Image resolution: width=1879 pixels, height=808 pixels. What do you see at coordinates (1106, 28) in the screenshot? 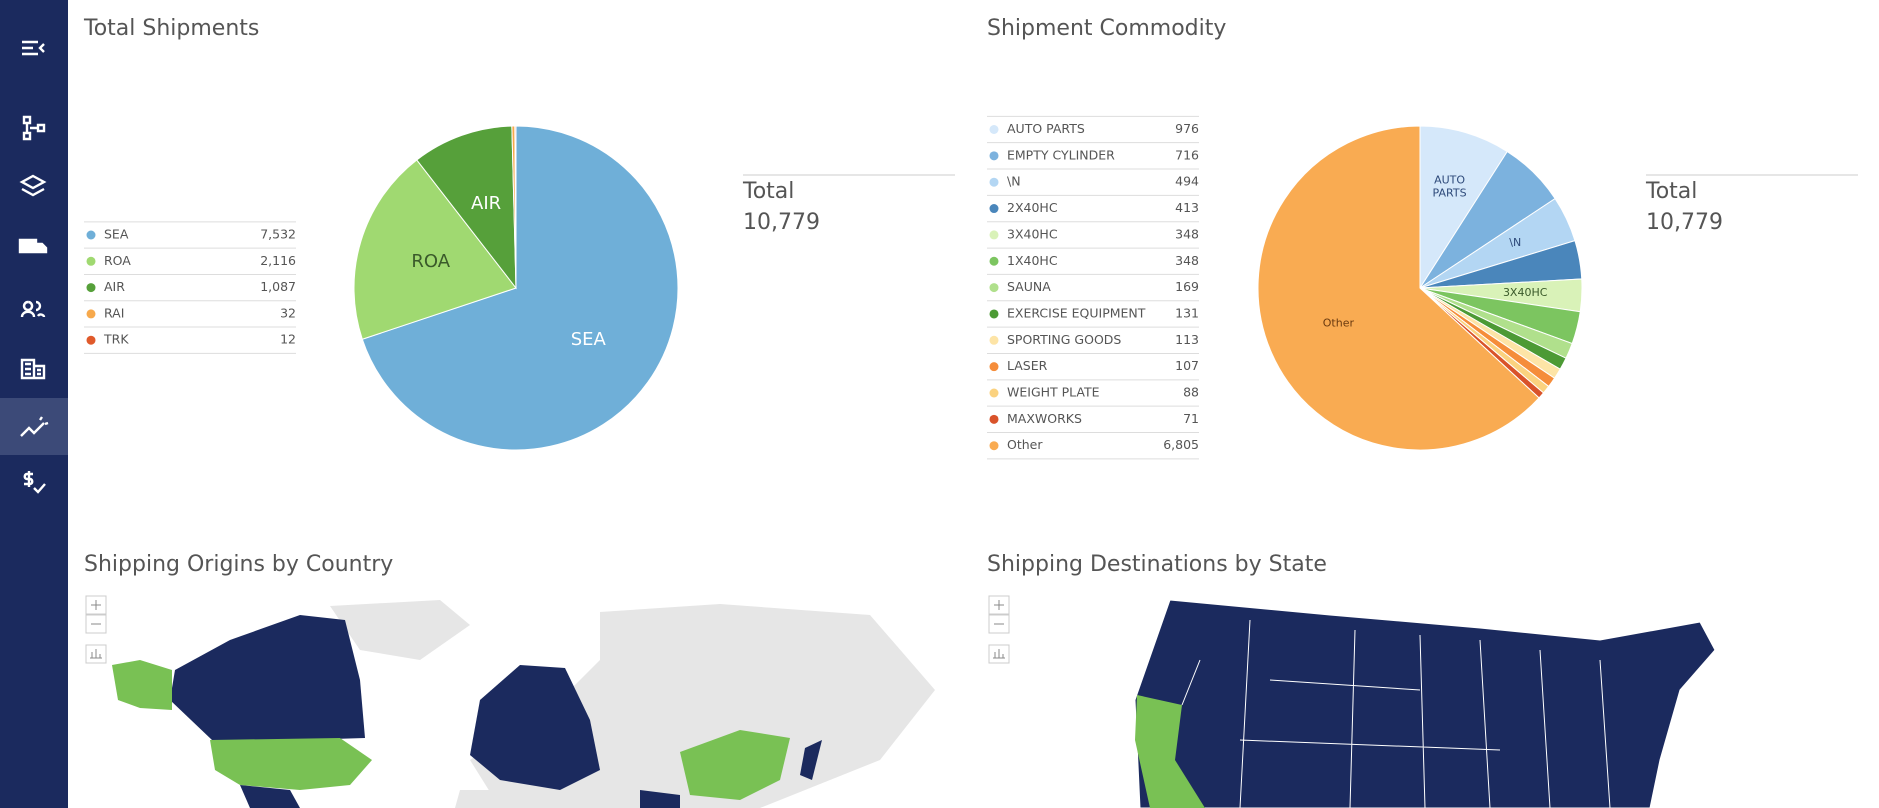
I see `panel-title: Shipment Commodity` at bounding box center [1106, 28].